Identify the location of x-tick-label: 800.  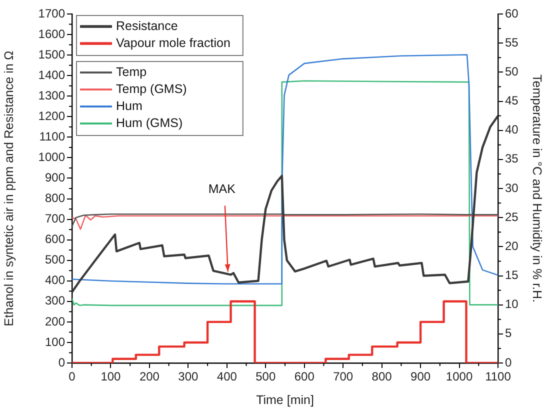
(382, 377).